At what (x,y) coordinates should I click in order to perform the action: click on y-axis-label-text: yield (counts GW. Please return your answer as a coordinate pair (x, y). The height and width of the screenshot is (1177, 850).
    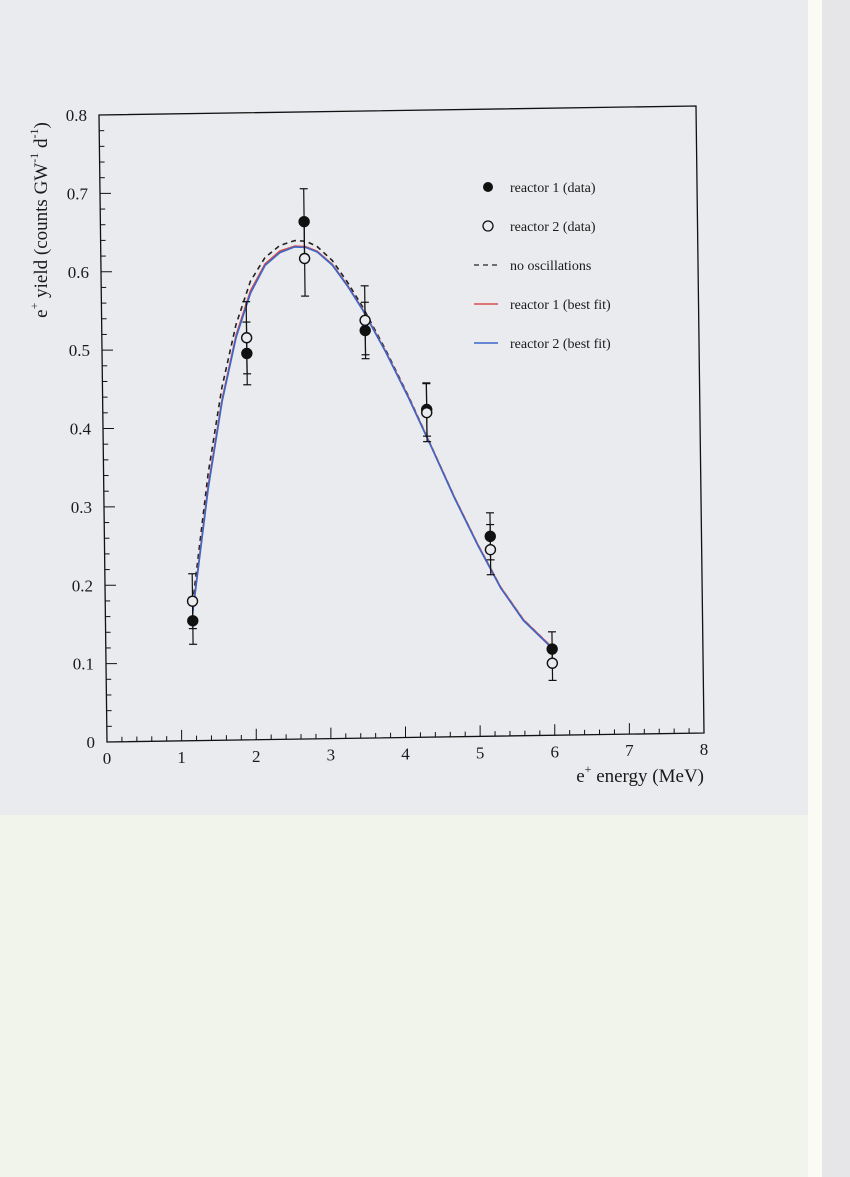
    Looking at the image, I should click on (41, 233).